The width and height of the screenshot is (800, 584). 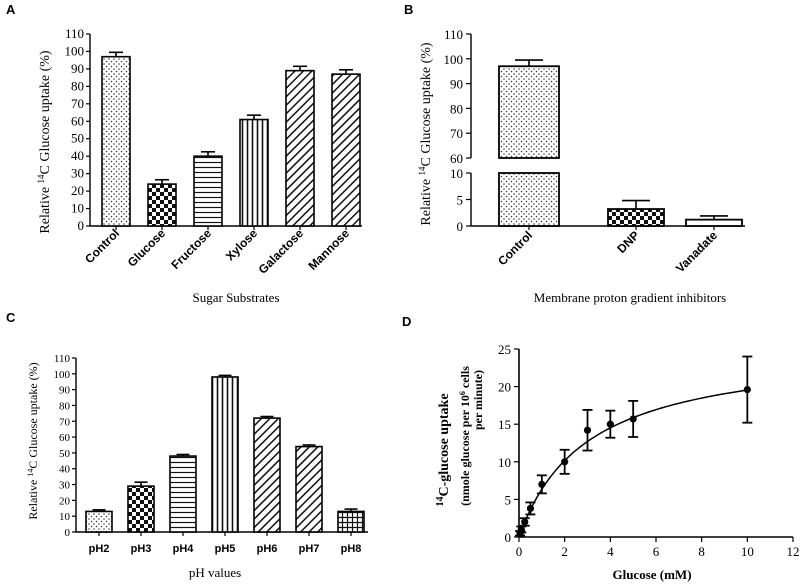 What do you see at coordinates (77, 173) in the screenshot?
I see `y-tick-label-a: 30` at bounding box center [77, 173].